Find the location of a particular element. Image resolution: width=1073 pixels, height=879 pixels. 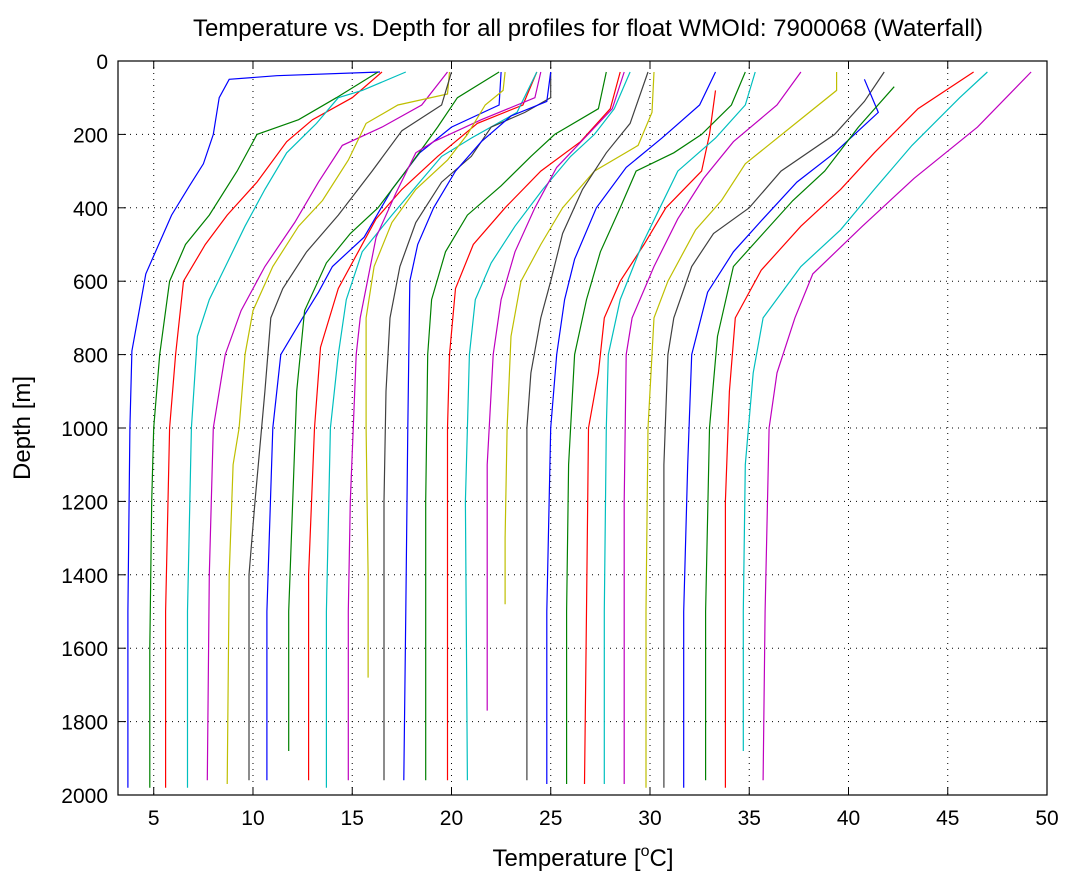

x-tick-label: 40 is located at coordinates (848, 818).